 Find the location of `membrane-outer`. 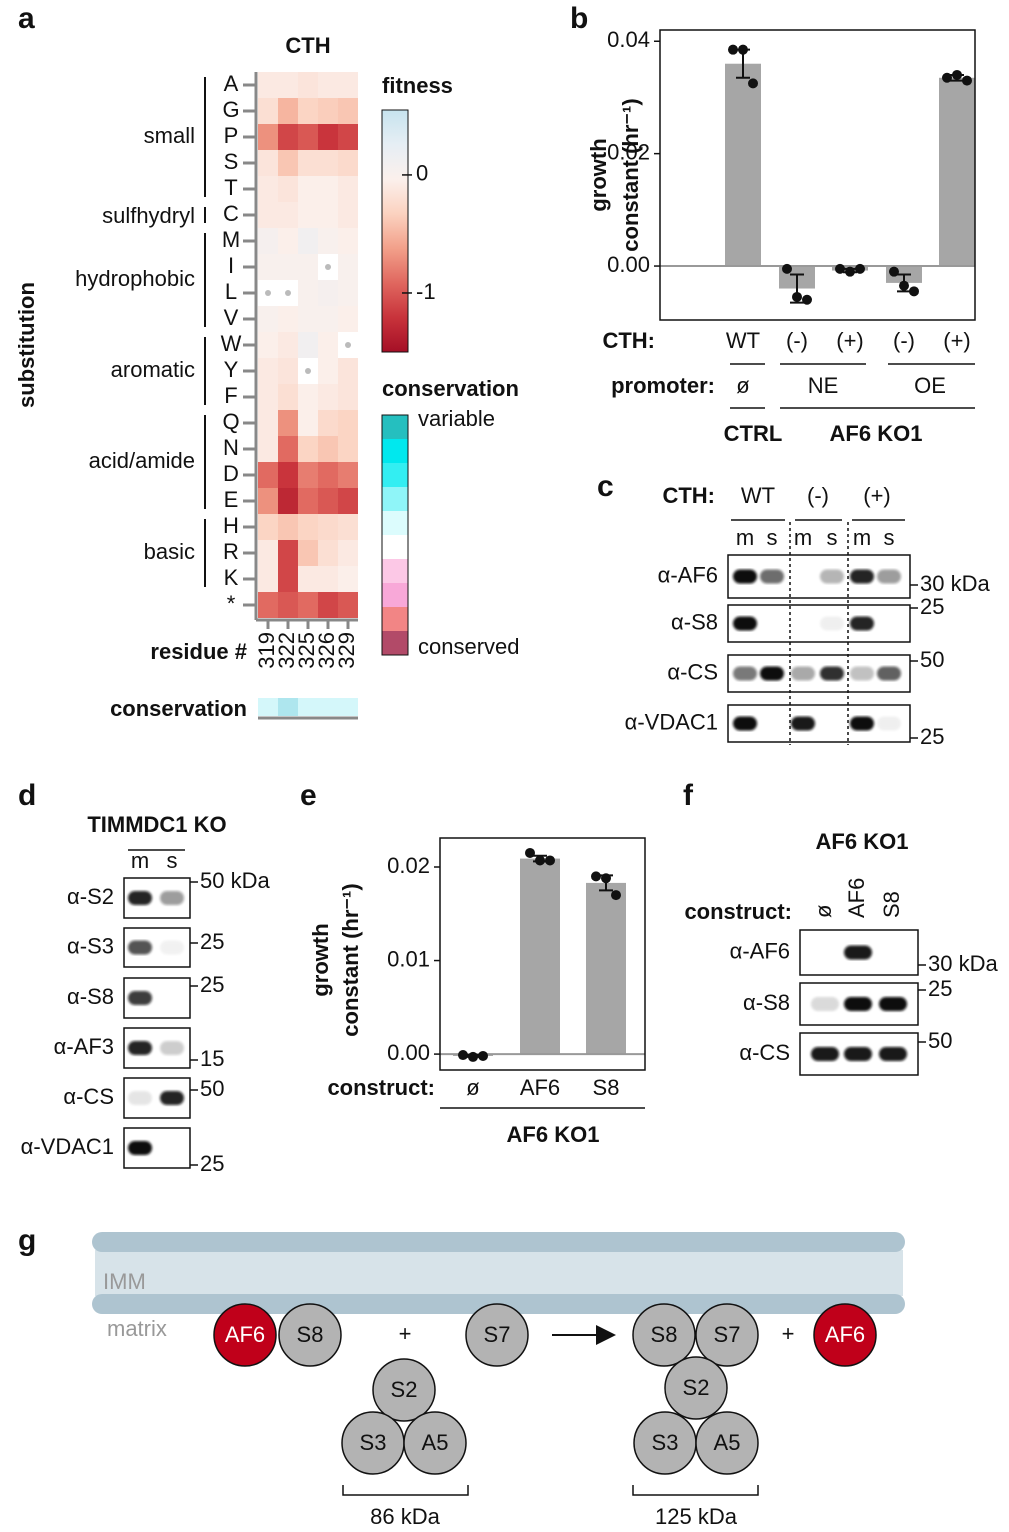

membrane-outer is located at coordinates (498, 1242).